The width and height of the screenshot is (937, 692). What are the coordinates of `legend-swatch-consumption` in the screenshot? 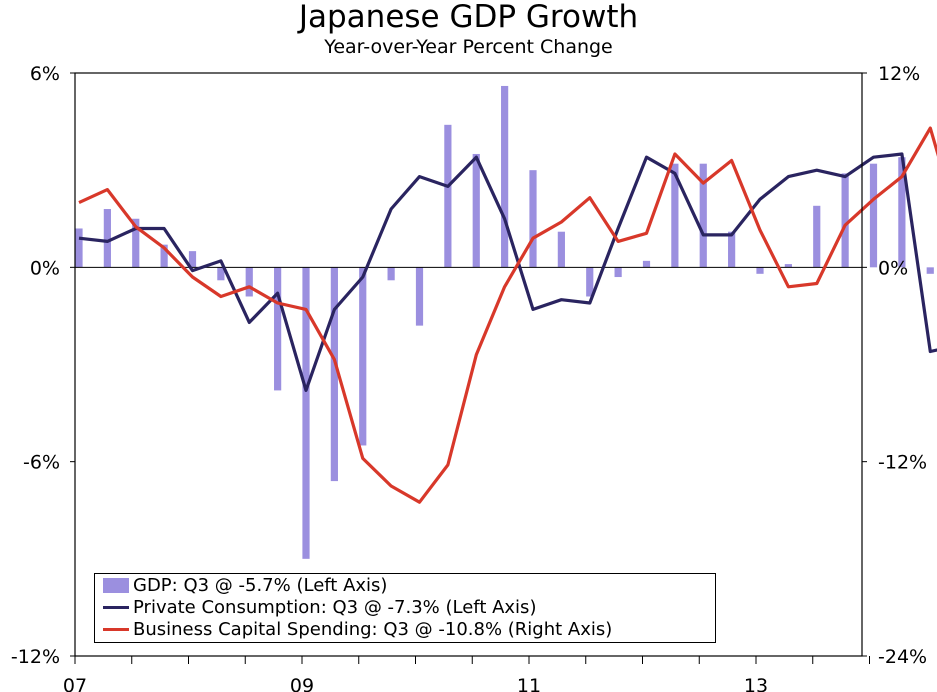 It's located at (116, 607).